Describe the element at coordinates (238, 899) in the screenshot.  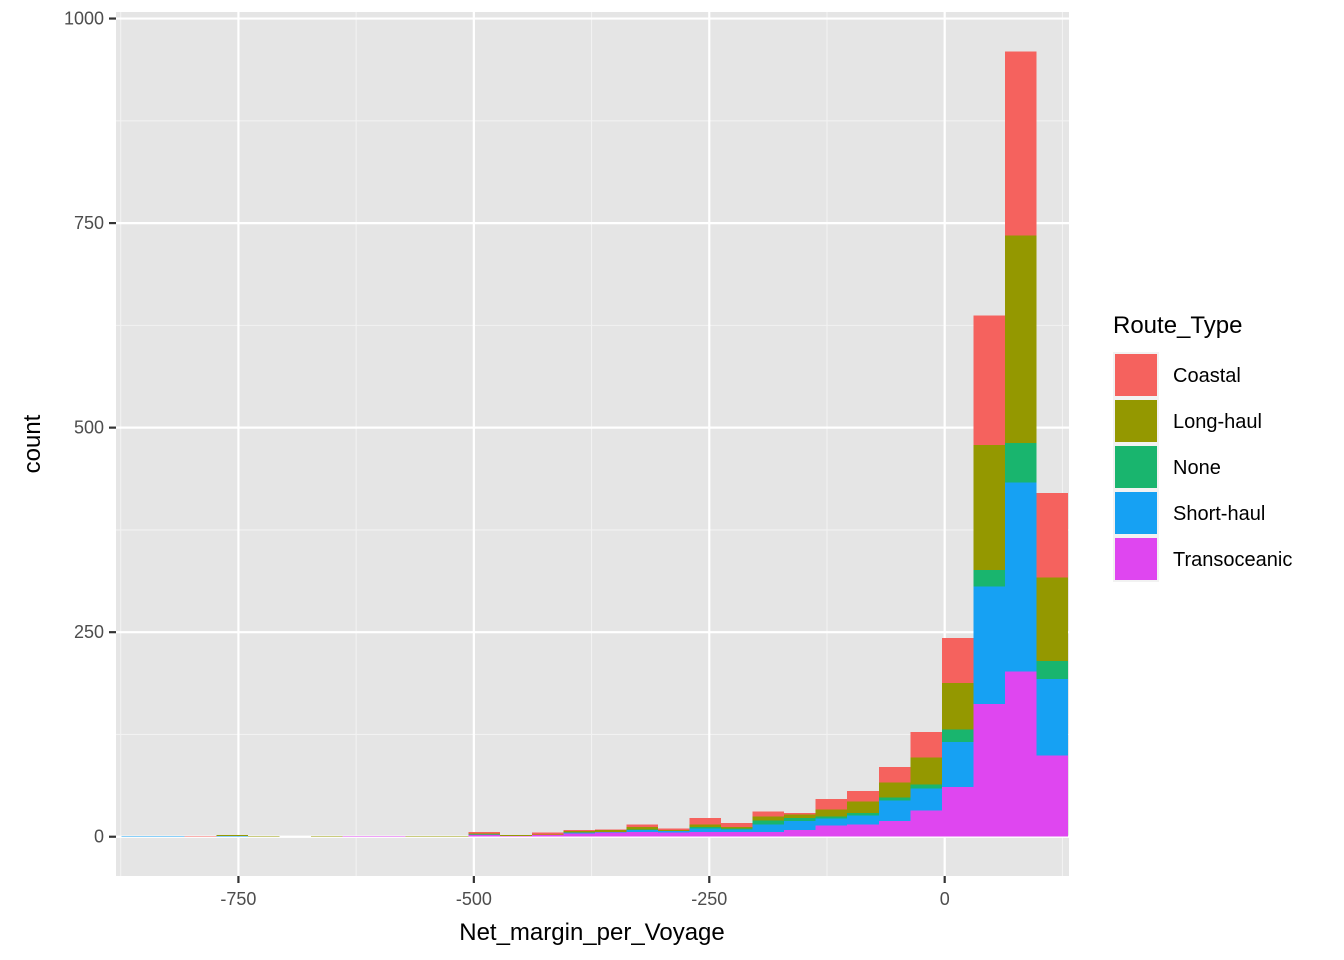
I see `x-tick-label: -750` at that location.